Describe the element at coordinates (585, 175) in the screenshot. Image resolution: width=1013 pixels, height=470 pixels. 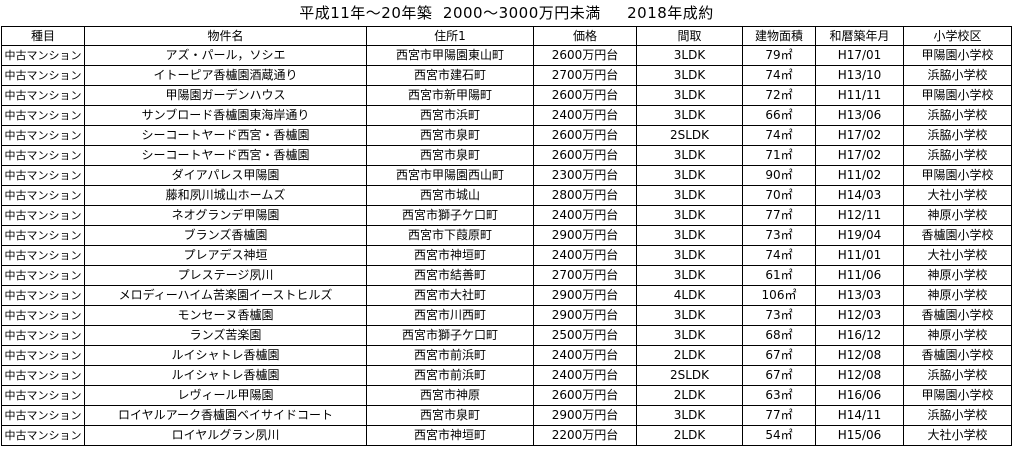
I see `price-cell: 2300万円台` at that location.